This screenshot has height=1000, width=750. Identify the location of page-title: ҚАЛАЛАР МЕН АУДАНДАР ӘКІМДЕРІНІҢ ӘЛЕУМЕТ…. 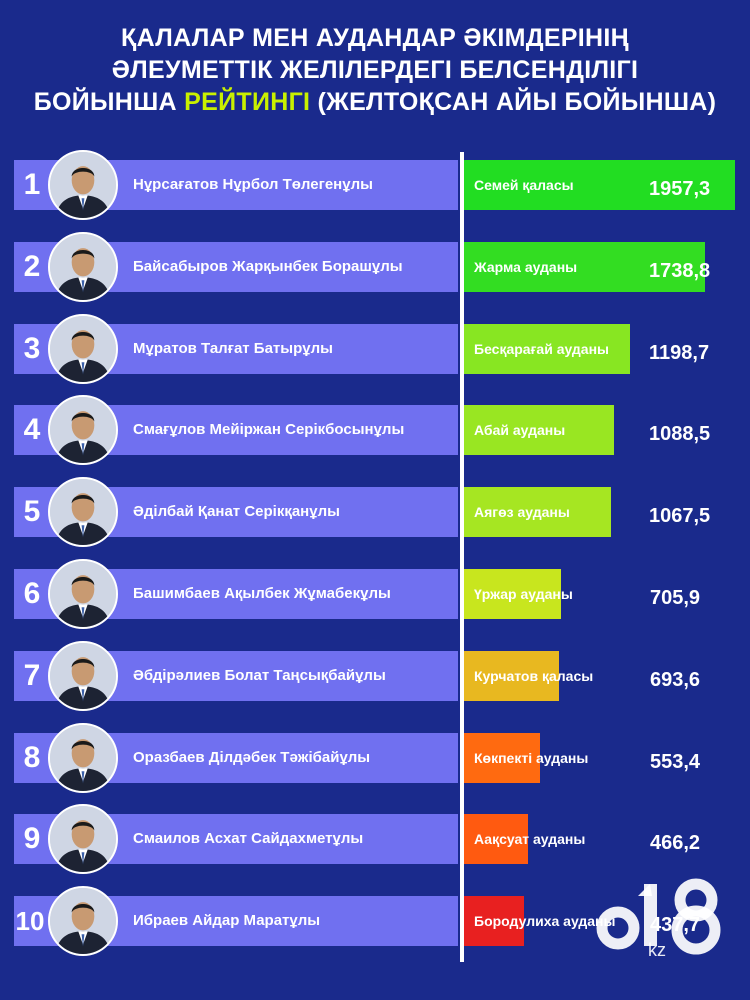
(375, 70).